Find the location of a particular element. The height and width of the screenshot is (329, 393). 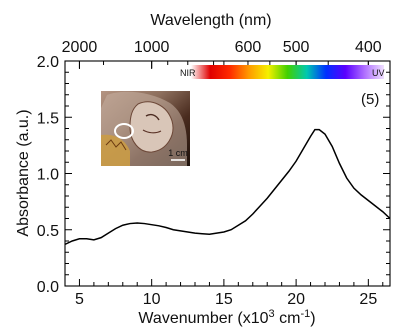

y-tick-label: 2.0 is located at coordinates (48, 62).